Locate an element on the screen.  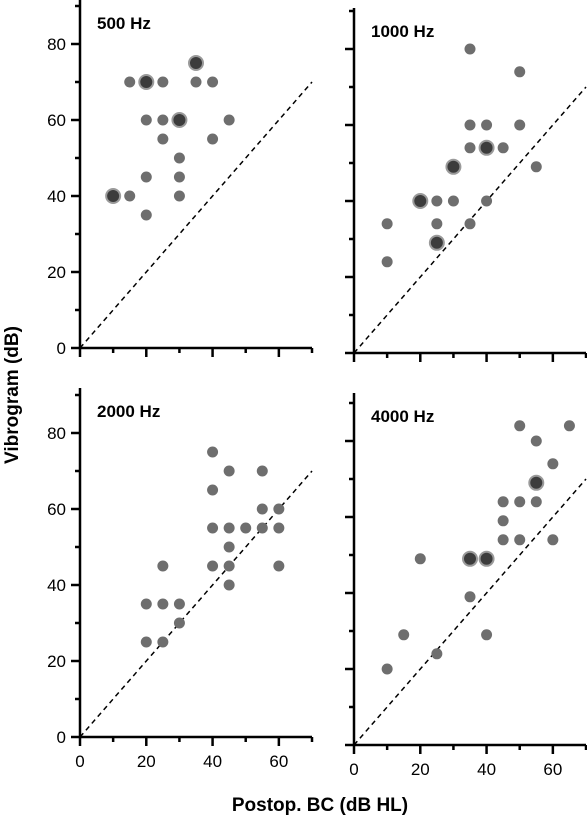
x-axis-title: Postop. BC (dB HL) is located at coordinates (320, 805).